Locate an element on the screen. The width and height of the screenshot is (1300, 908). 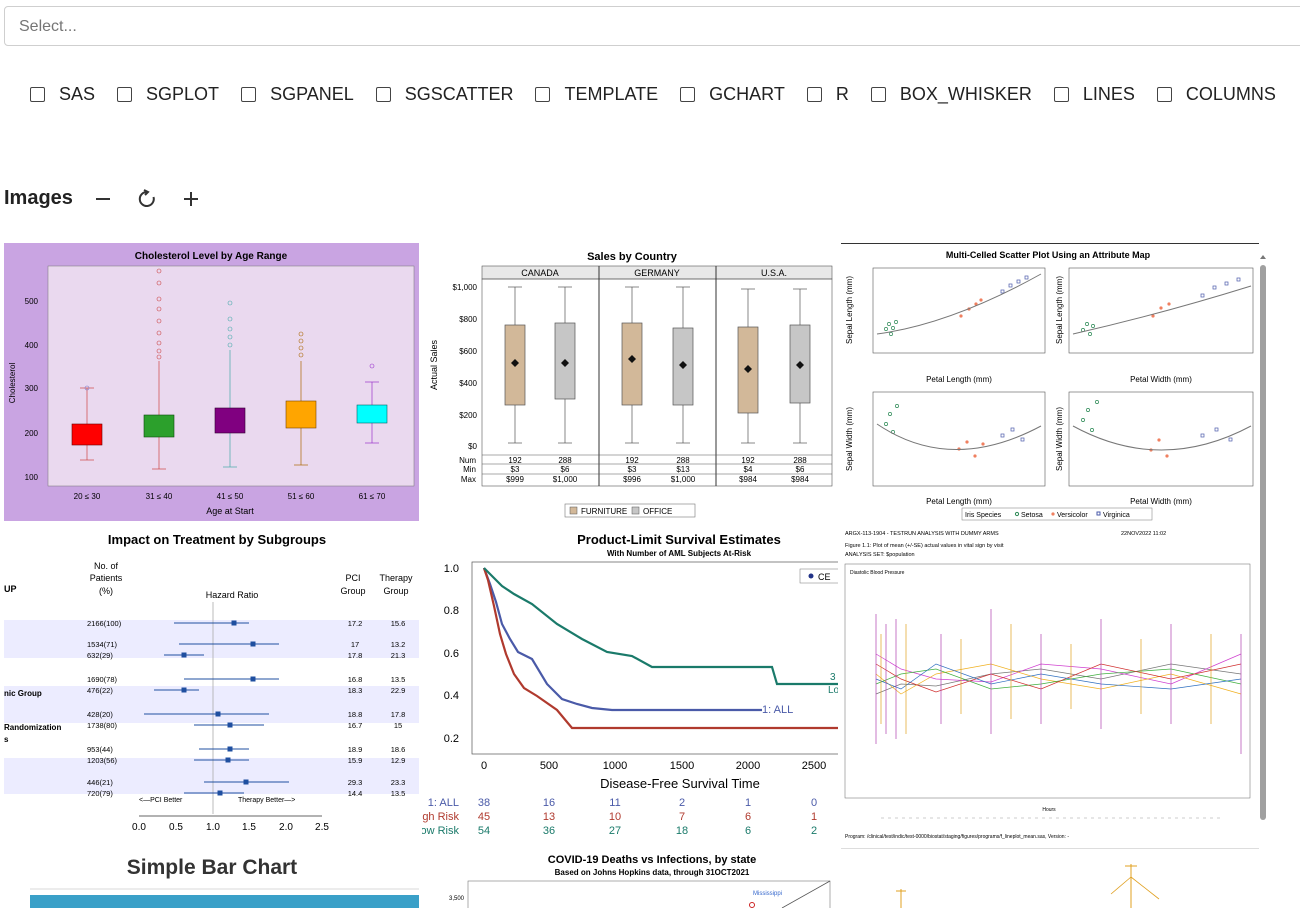
therapy-cell: 18.6 is located at coordinates (398, 749).